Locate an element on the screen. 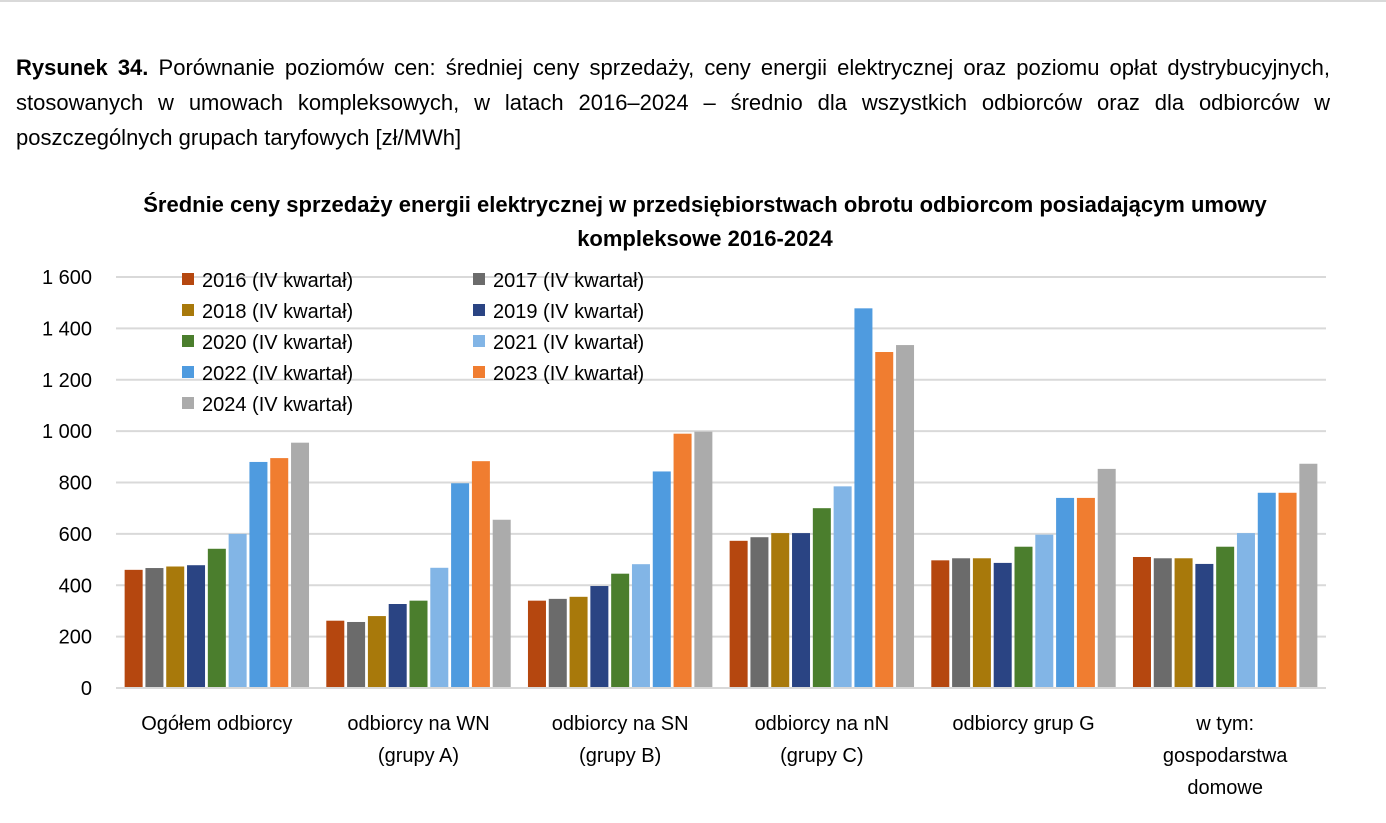 The height and width of the screenshot is (823, 1386). y-tick-label: 200 is located at coordinates (75, 638).